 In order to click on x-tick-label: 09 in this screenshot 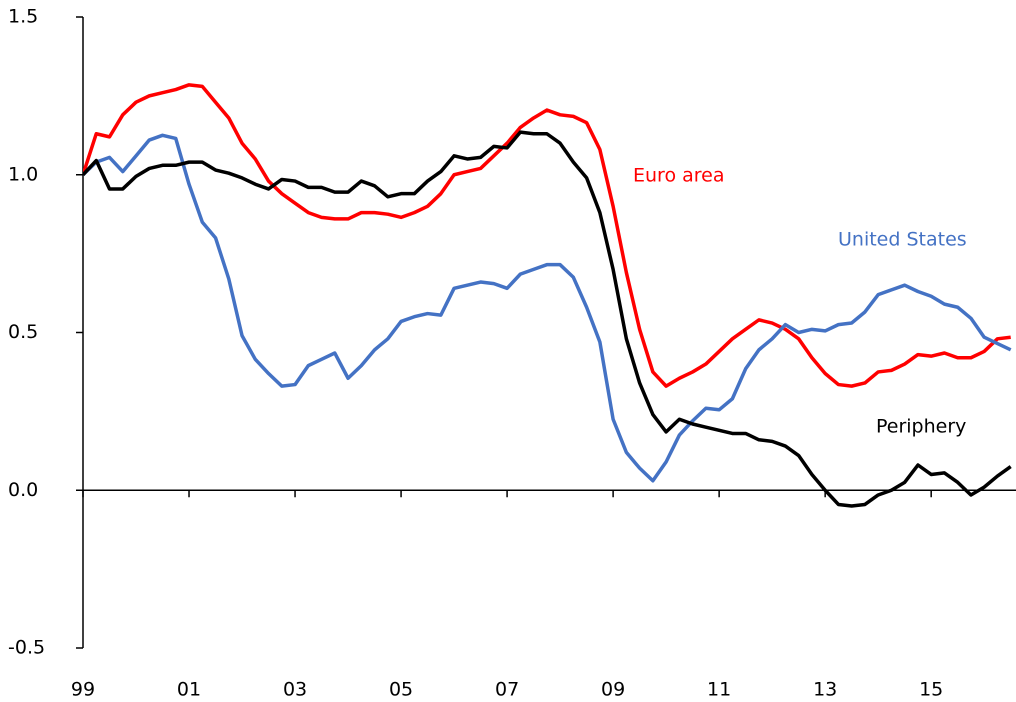, I will do `click(613, 690)`.